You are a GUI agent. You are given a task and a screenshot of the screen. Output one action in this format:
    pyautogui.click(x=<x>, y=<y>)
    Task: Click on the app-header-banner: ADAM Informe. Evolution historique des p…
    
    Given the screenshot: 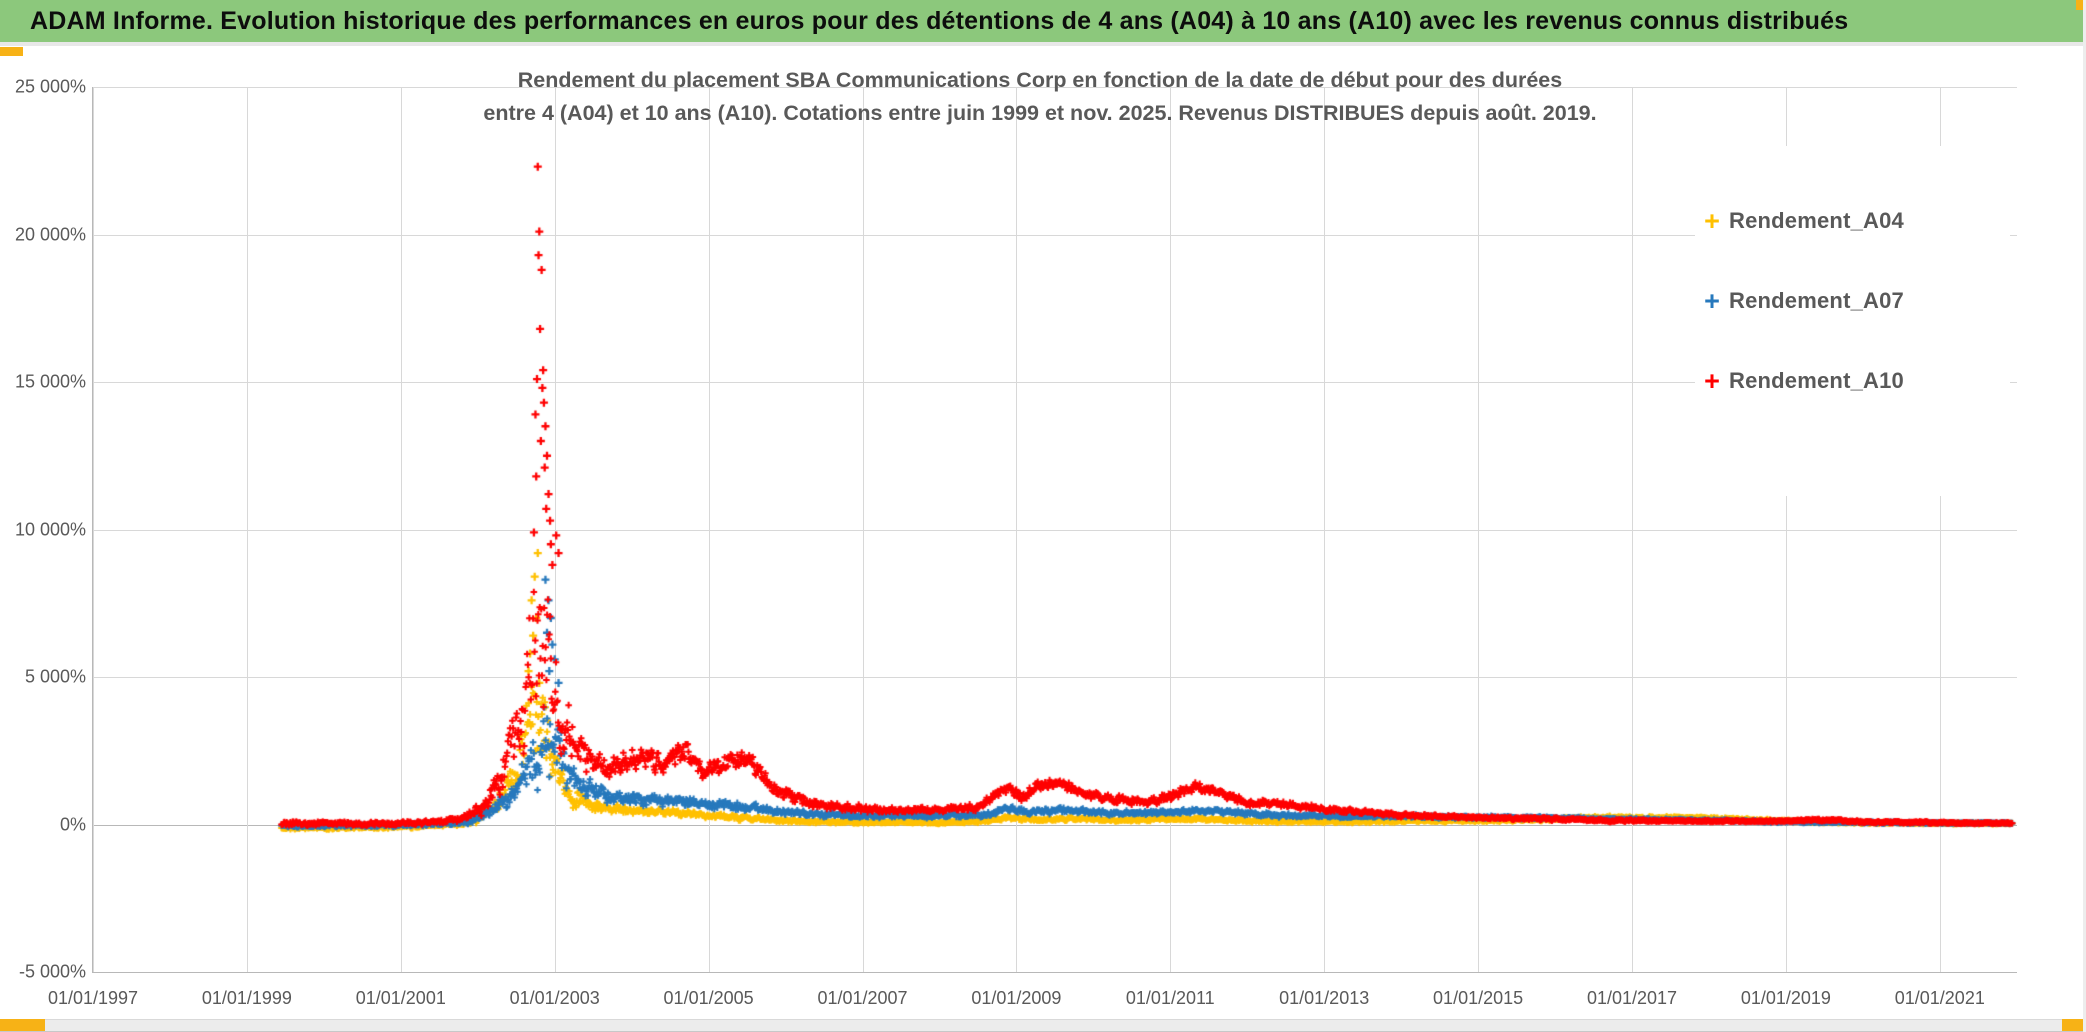 What is the action you would take?
    pyautogui.click(x=1043, y=23)
    